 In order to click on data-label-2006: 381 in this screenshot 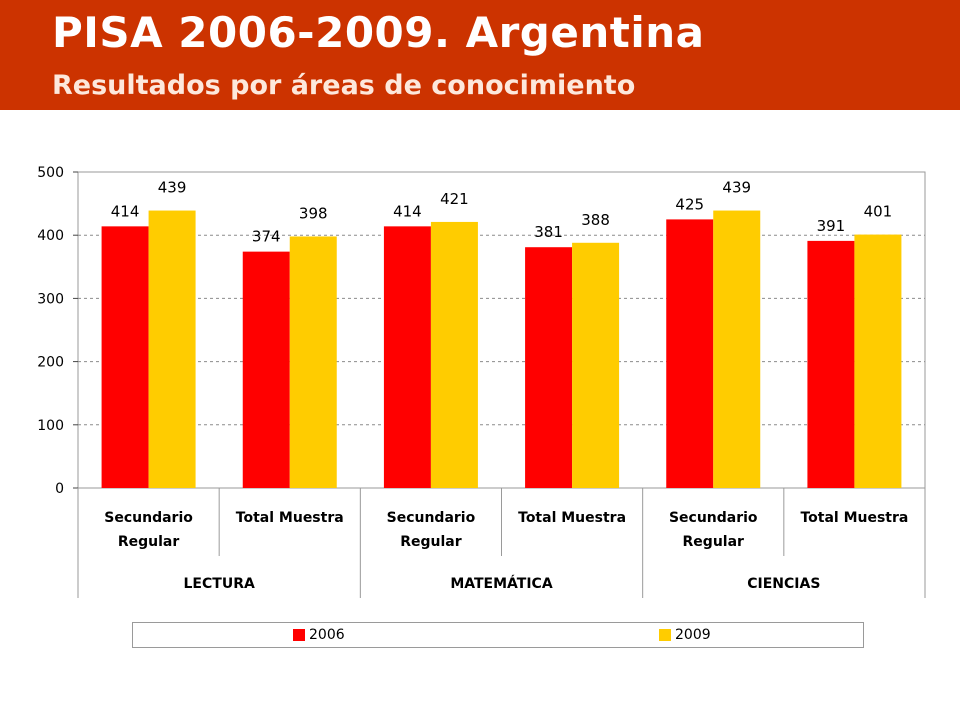, I will do `click(548, 232)`.